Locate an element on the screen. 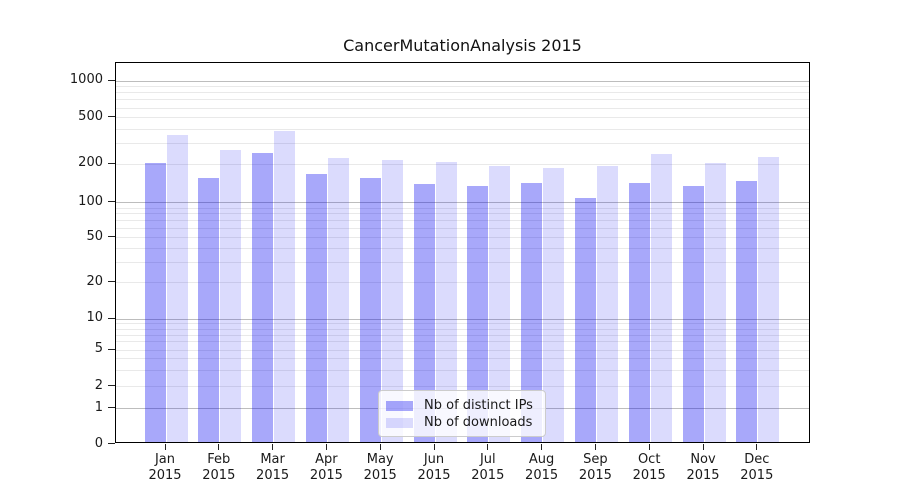 This screenshot has height=500, width=900. bar-distinct-ips-sep is located at coordinates (585, 320).